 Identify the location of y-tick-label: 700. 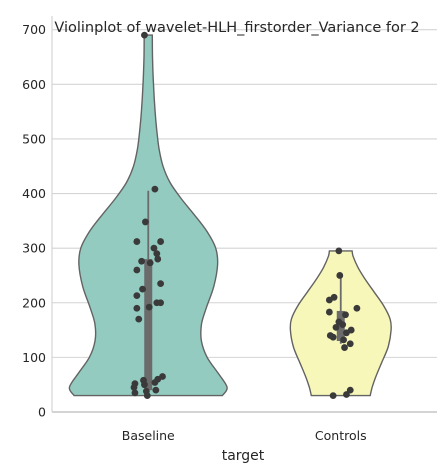
(34, 29).